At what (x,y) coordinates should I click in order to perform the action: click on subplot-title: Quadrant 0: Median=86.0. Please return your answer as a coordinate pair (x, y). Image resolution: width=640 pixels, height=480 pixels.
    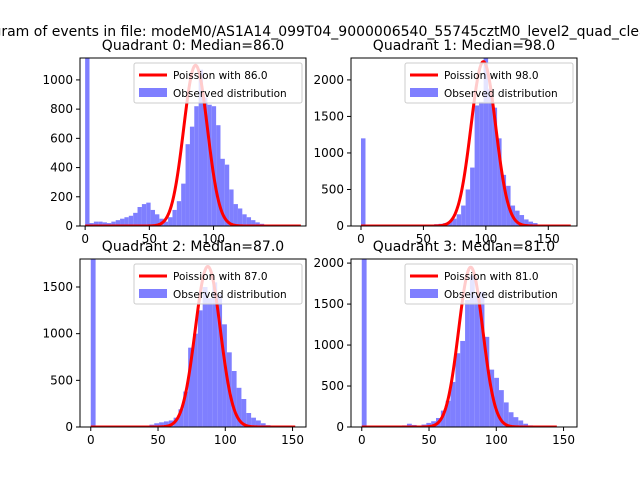
    Looking at the image, I should click on (193, 46).